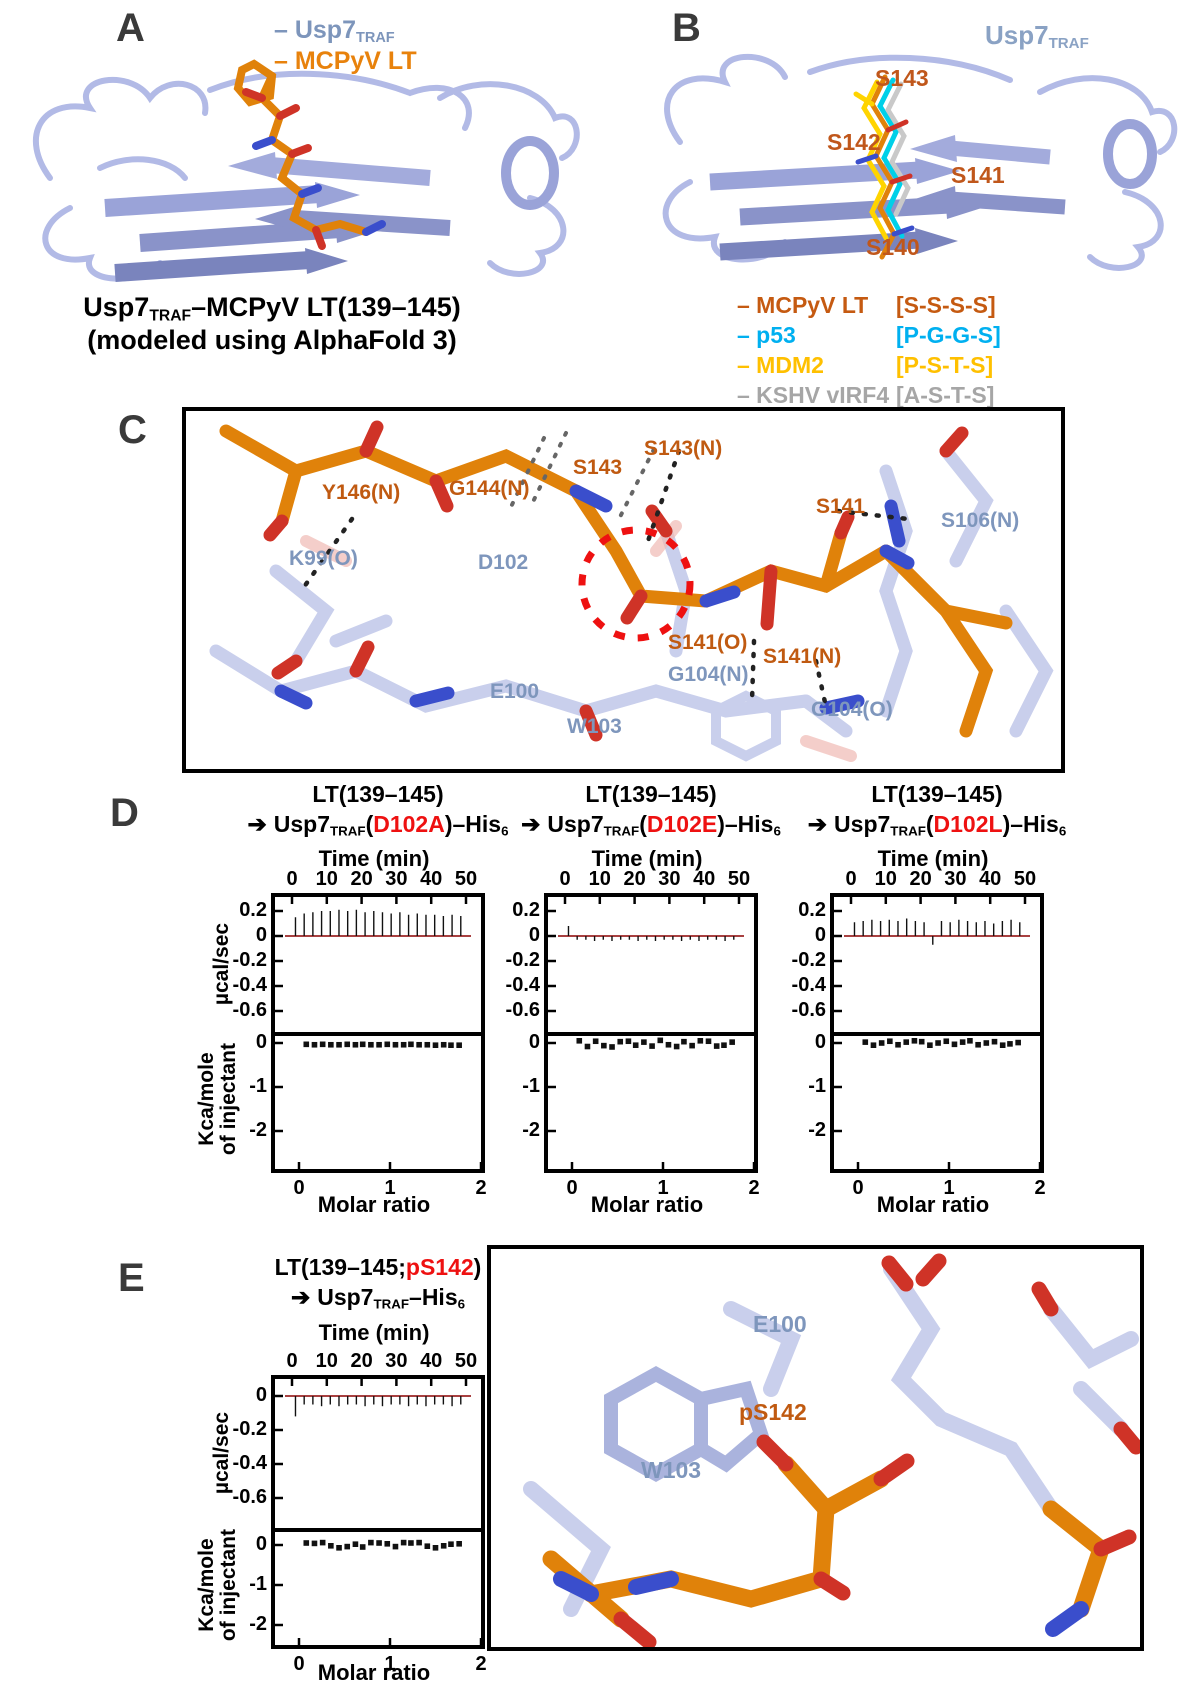  What do you see at coordinates (893, 247) in the screenshot?
I see `residue-label-s140: S140` at bounding box center [893, 247].